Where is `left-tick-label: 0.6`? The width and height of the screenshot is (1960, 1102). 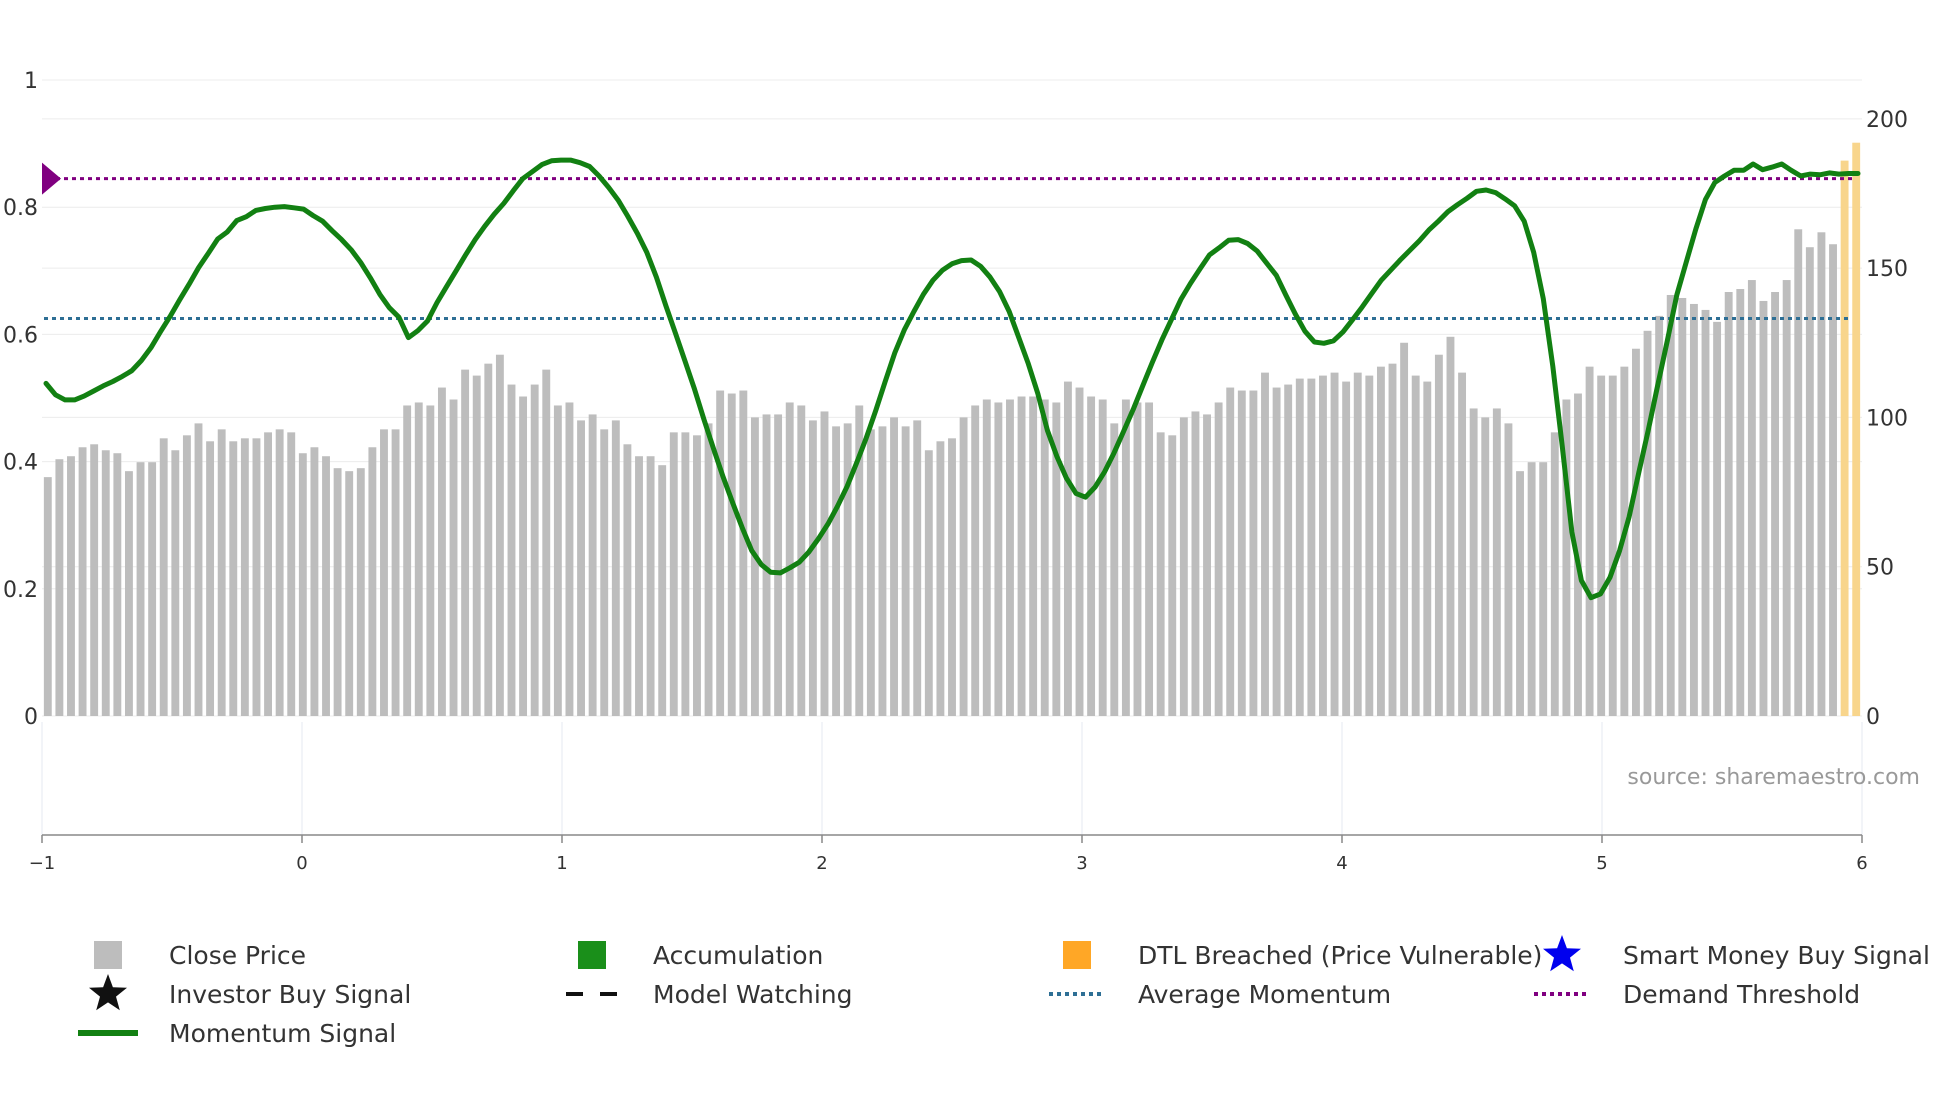
left-tick-label: 0.6 is located at coordinates (20, 335).